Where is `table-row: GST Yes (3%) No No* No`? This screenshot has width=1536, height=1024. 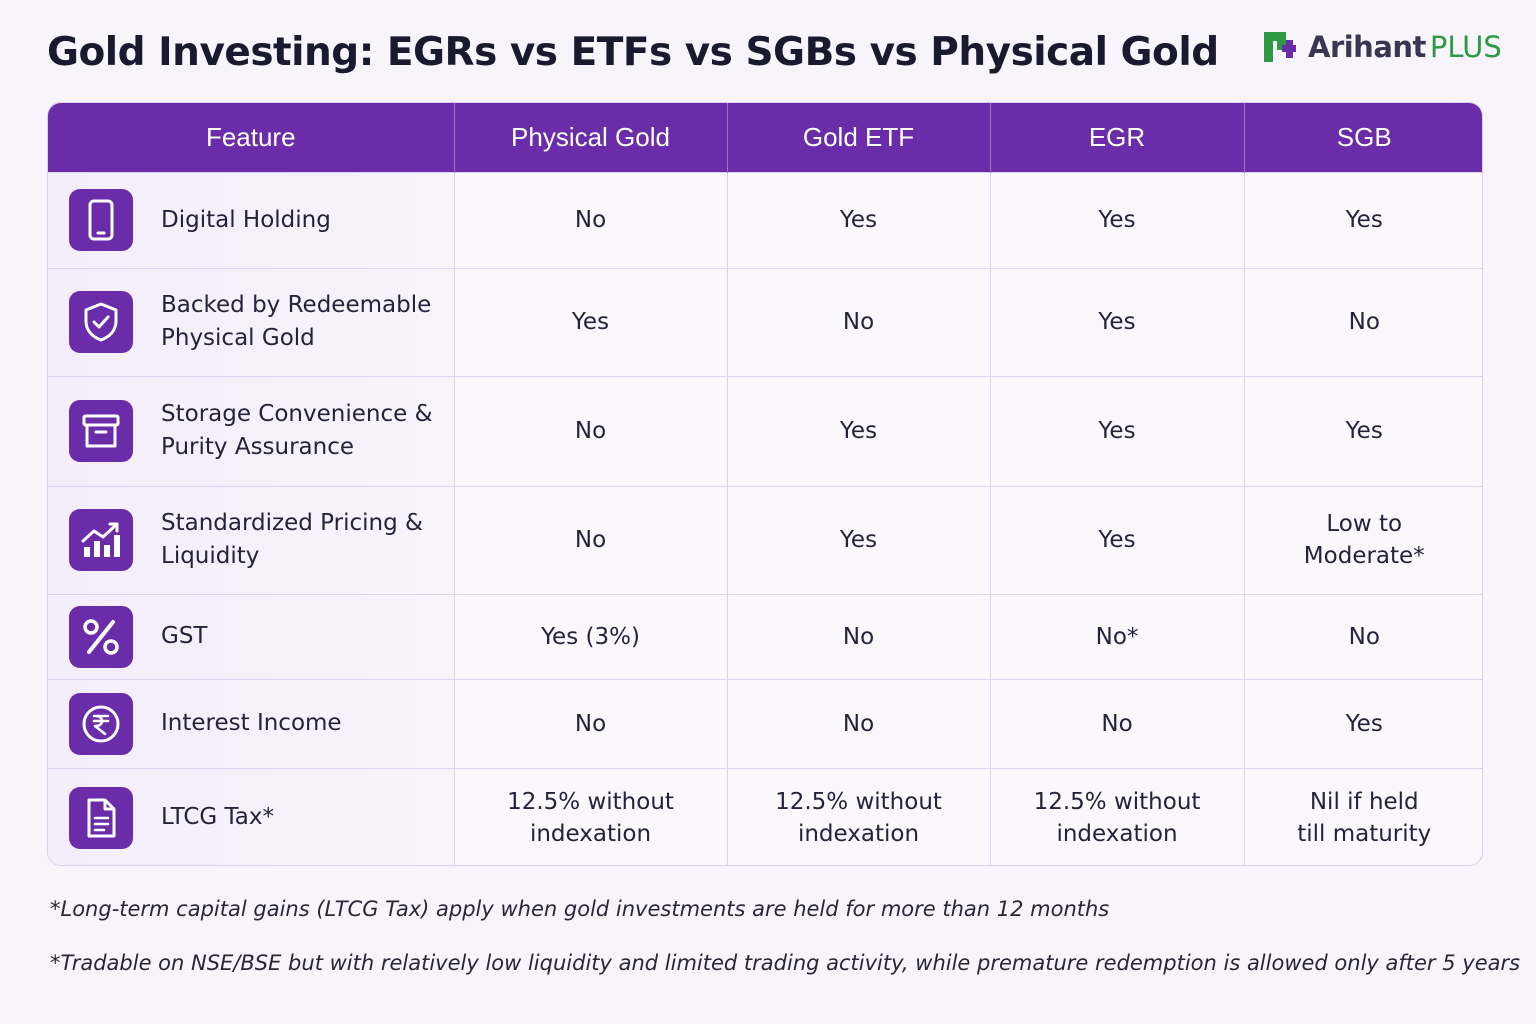
table-row: GST Yes (3%) No No* No is located at coordinates (765, 636).